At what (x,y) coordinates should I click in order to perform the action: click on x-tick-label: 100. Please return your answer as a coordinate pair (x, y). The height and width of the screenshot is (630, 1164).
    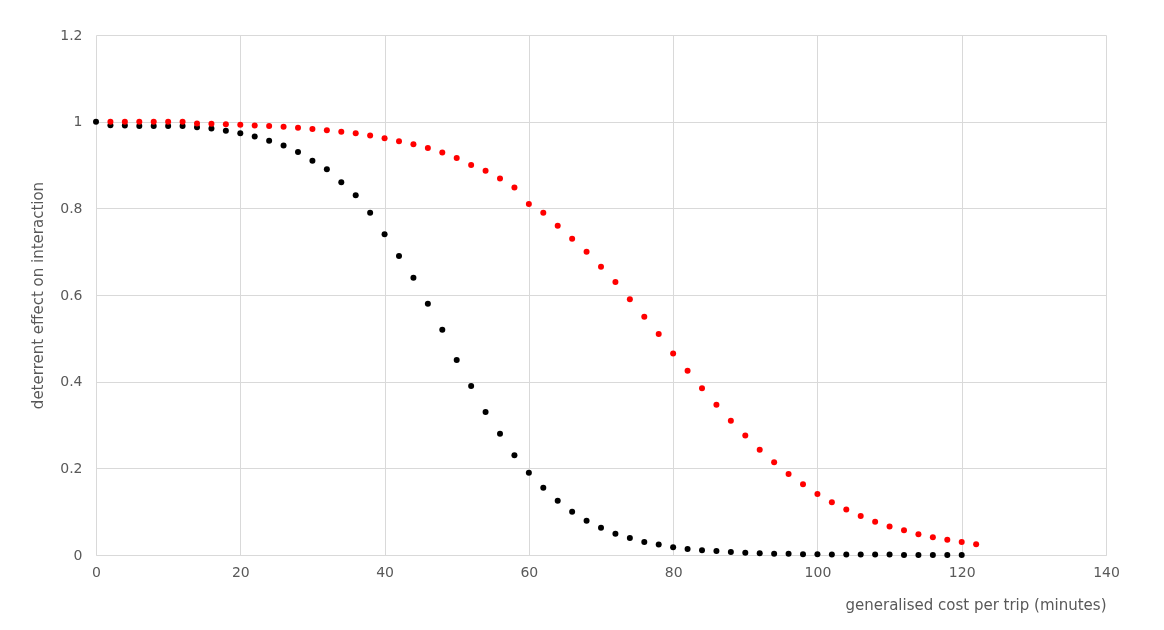
    Looking at the image, I should click on (818, 571).